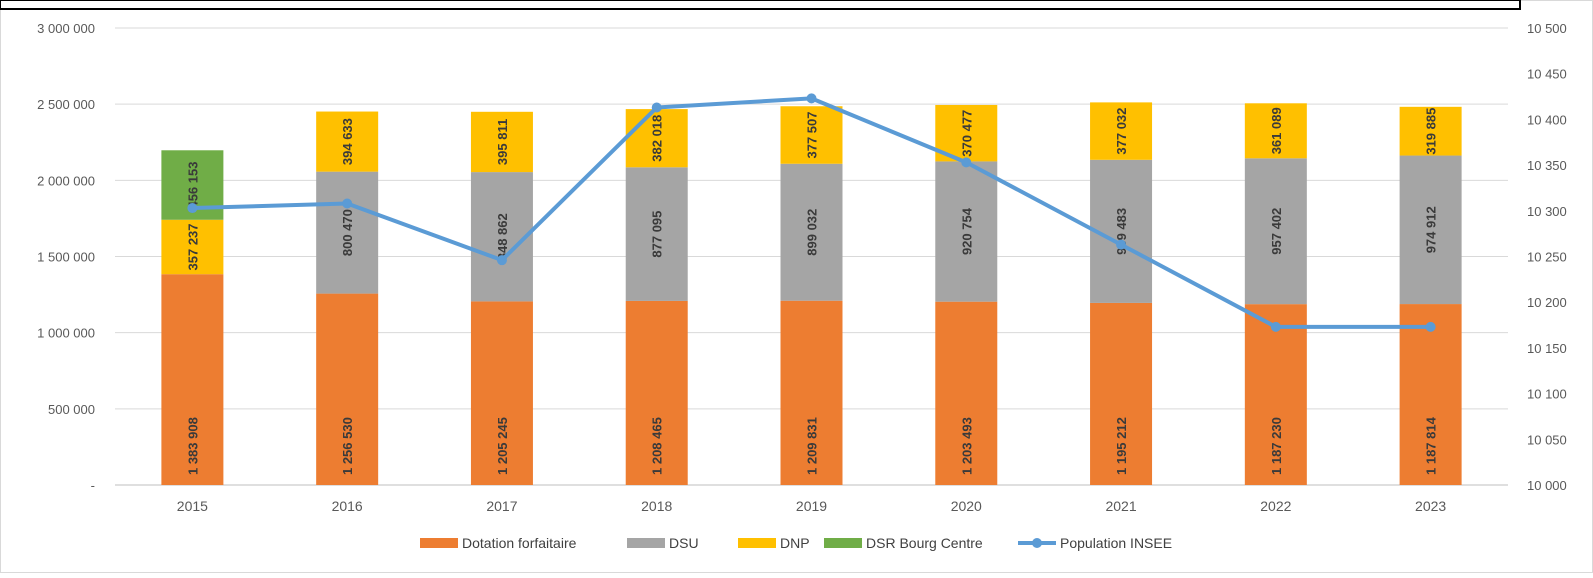 Image resolution: width=1593 pixels, height=578 pixels. I want to click on y-right-tick-label: 10 300, so click(1547, 211).